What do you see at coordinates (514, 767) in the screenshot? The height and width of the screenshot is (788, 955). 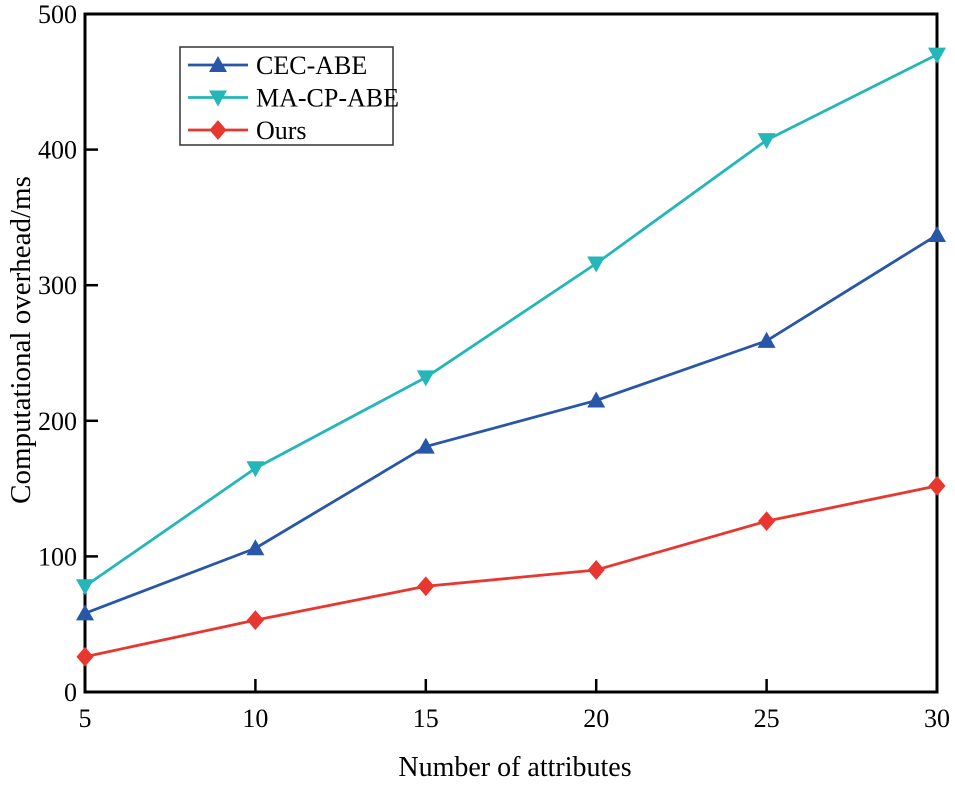 I see `x-axis-title: Number of attributes` at bounding box center [514, 767].